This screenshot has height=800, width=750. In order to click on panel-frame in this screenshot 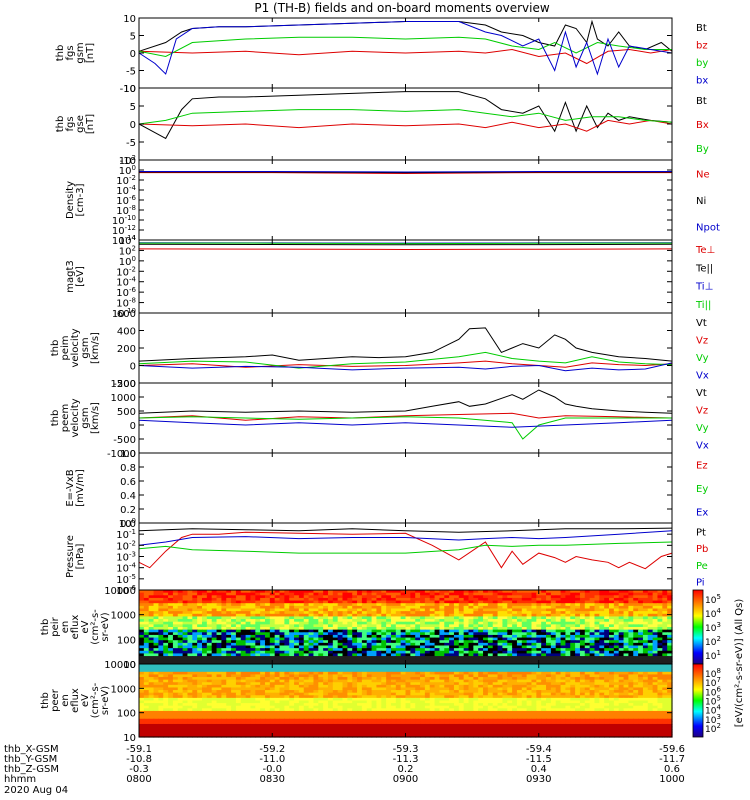, I will do `click(405, 348)`.